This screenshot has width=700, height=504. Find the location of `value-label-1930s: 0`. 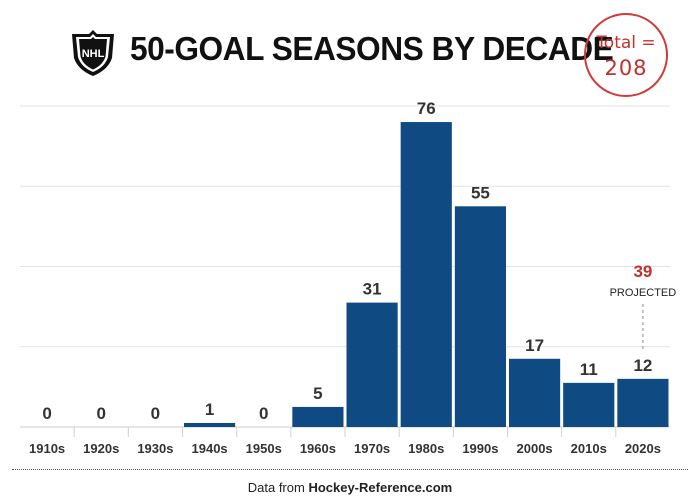

value-label-1930s: 0 is located at coordinates (155, 413).